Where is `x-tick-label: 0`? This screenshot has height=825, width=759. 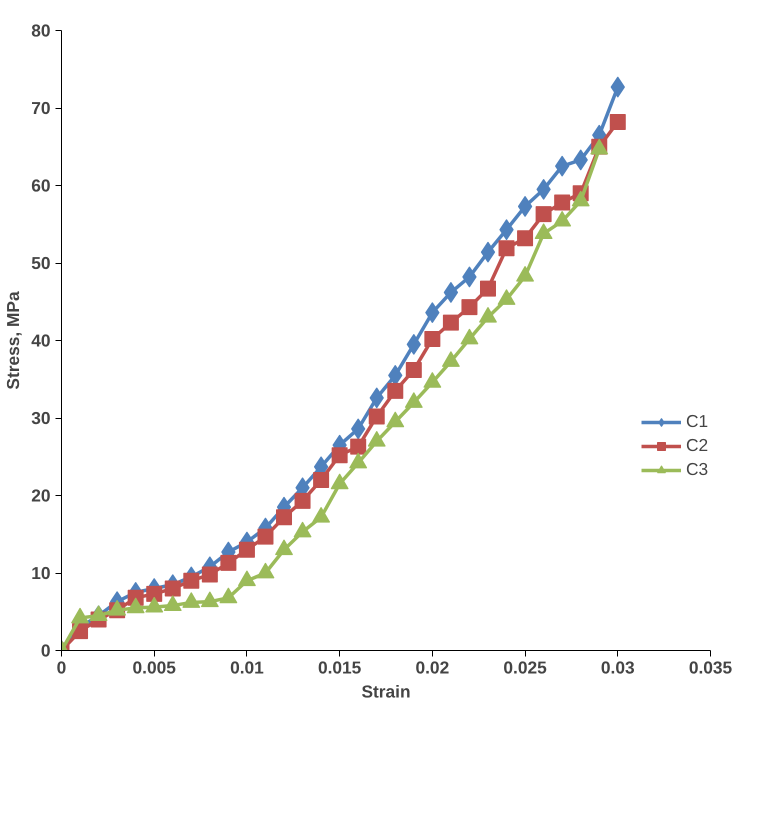
x-tick-label: 0 is located at coordinates (61, 668).